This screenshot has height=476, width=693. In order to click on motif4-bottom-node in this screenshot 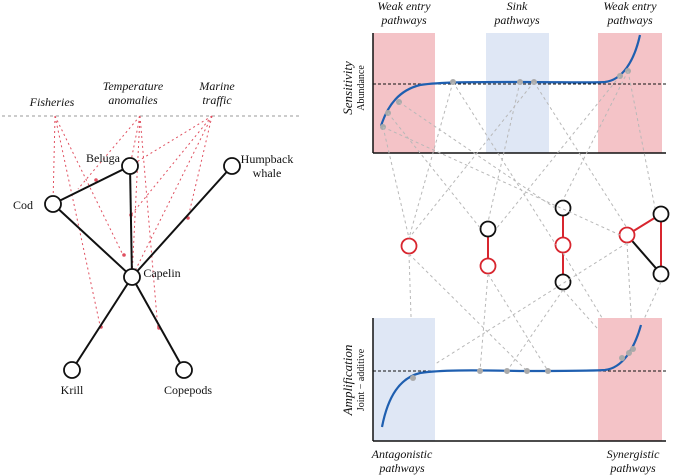, I will do `click(661, 274)`.